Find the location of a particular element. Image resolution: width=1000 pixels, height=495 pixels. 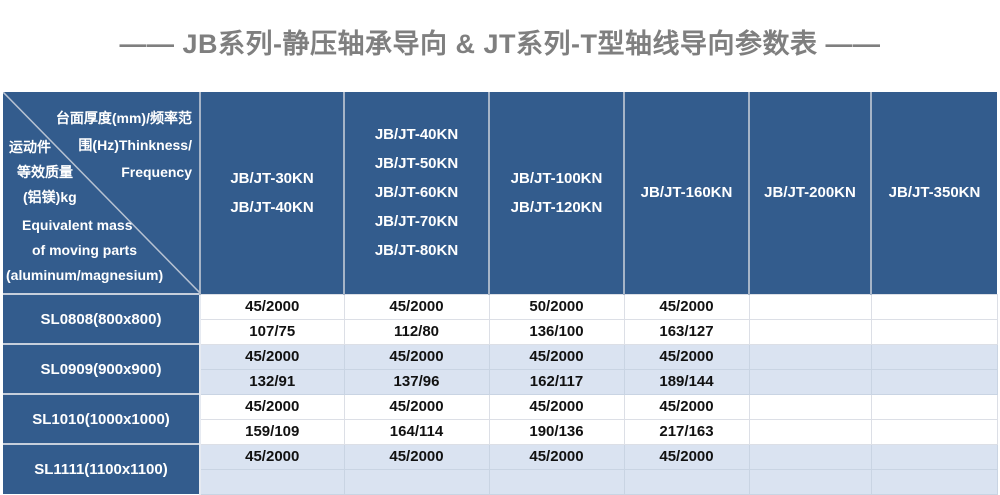

mass-value-cell: 162/117 is located at coordinates (556, 381).